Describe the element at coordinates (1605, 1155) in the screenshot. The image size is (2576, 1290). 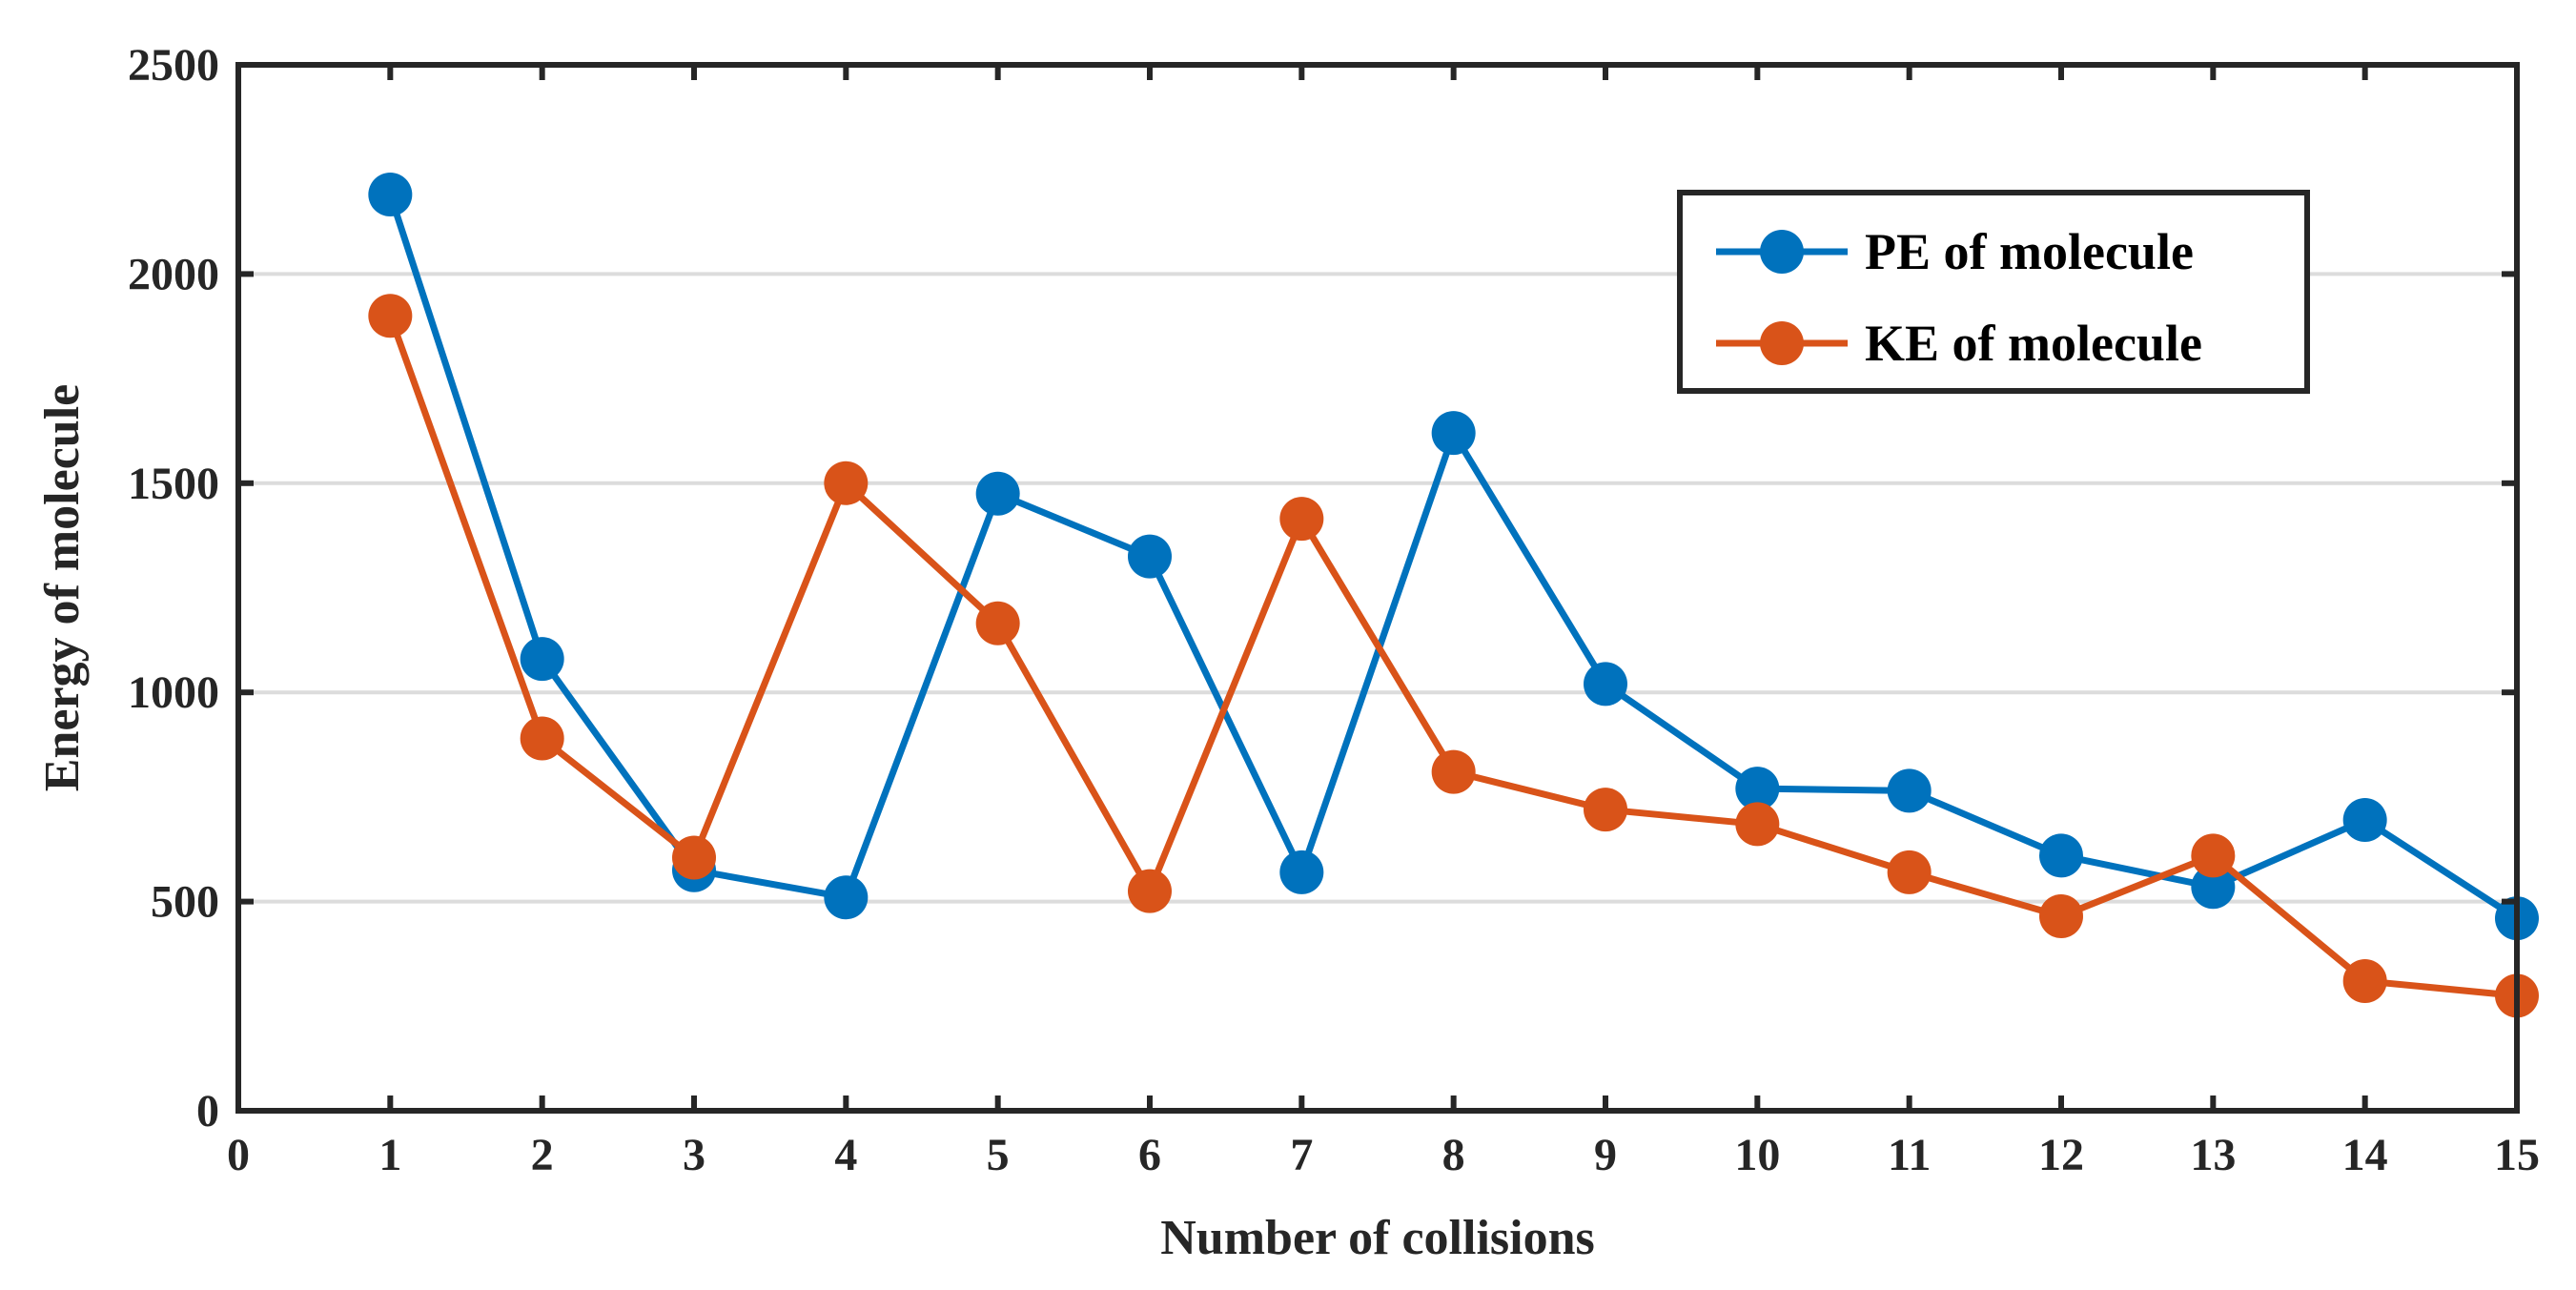
I see `x-tick-label-9: 9` at that location.